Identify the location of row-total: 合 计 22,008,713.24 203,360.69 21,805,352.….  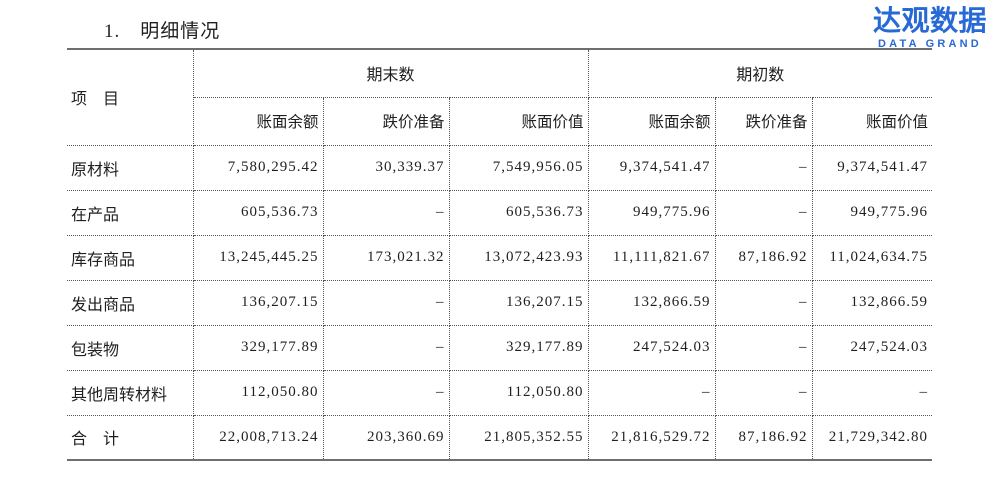
(500, 437).